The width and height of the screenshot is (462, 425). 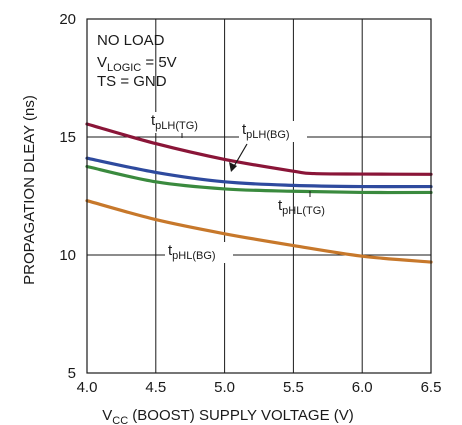 What do you see at coordinates (301, 207) in the screenshot?
I see `curve-label-tphltg: tpHL(TG)` at bounding box center [301, 207].